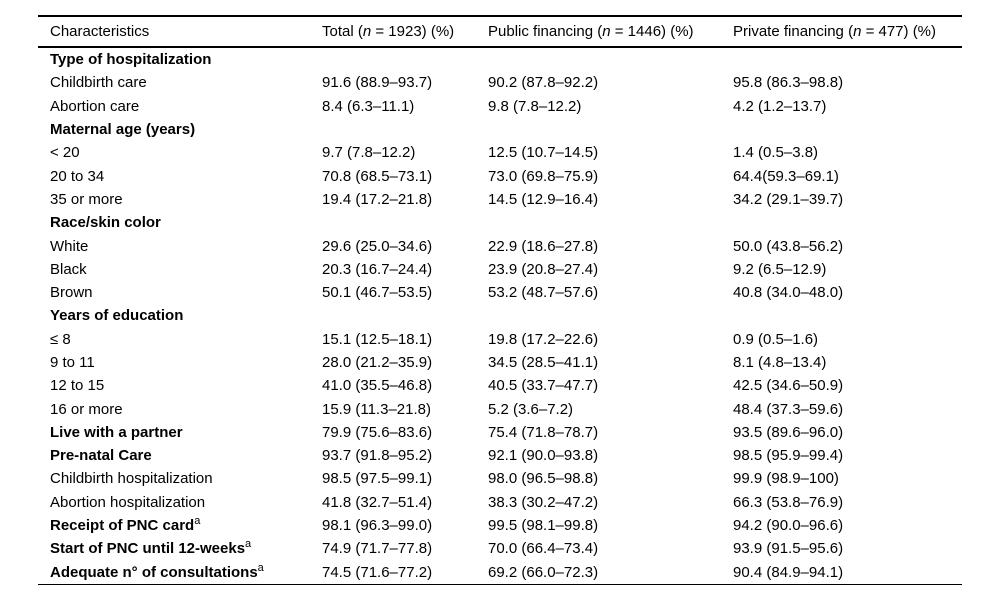 This screenshot has width=1000, height=599. Describe the element at coordinates (786, 176) in the screenshot. I see `cell-value: 64.4(59.3–69.1)` at that location.